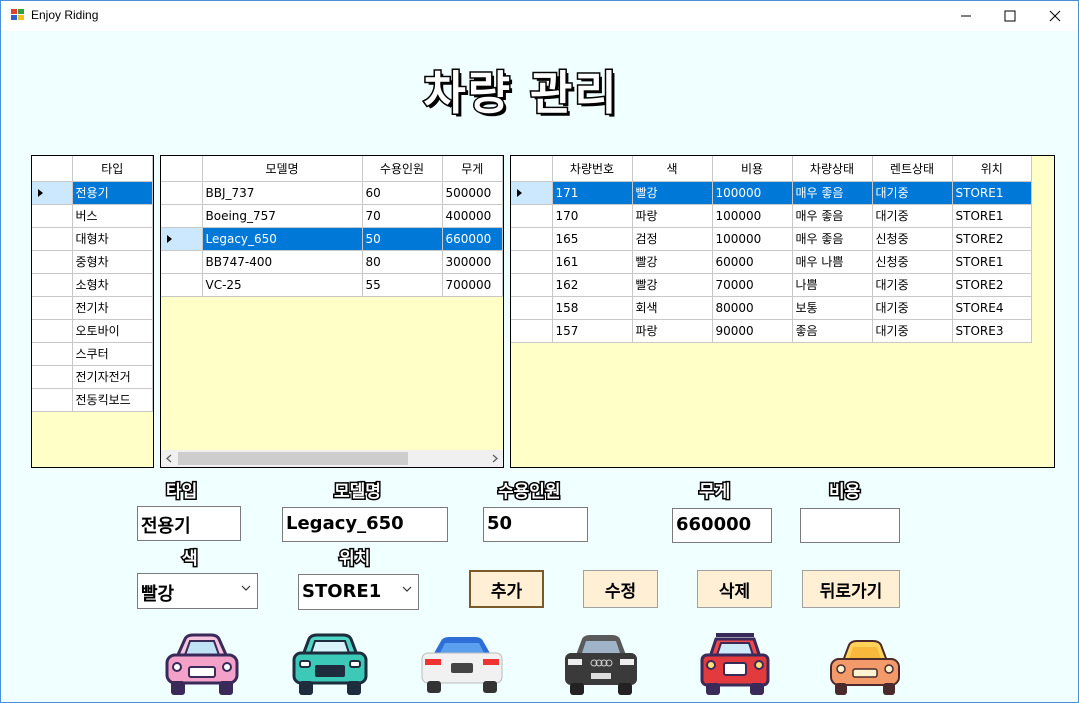  What do you see at coordinates (832, 331) in the screenshot?
I see `table-cell: 좋음` at bounding box center [832, 331].